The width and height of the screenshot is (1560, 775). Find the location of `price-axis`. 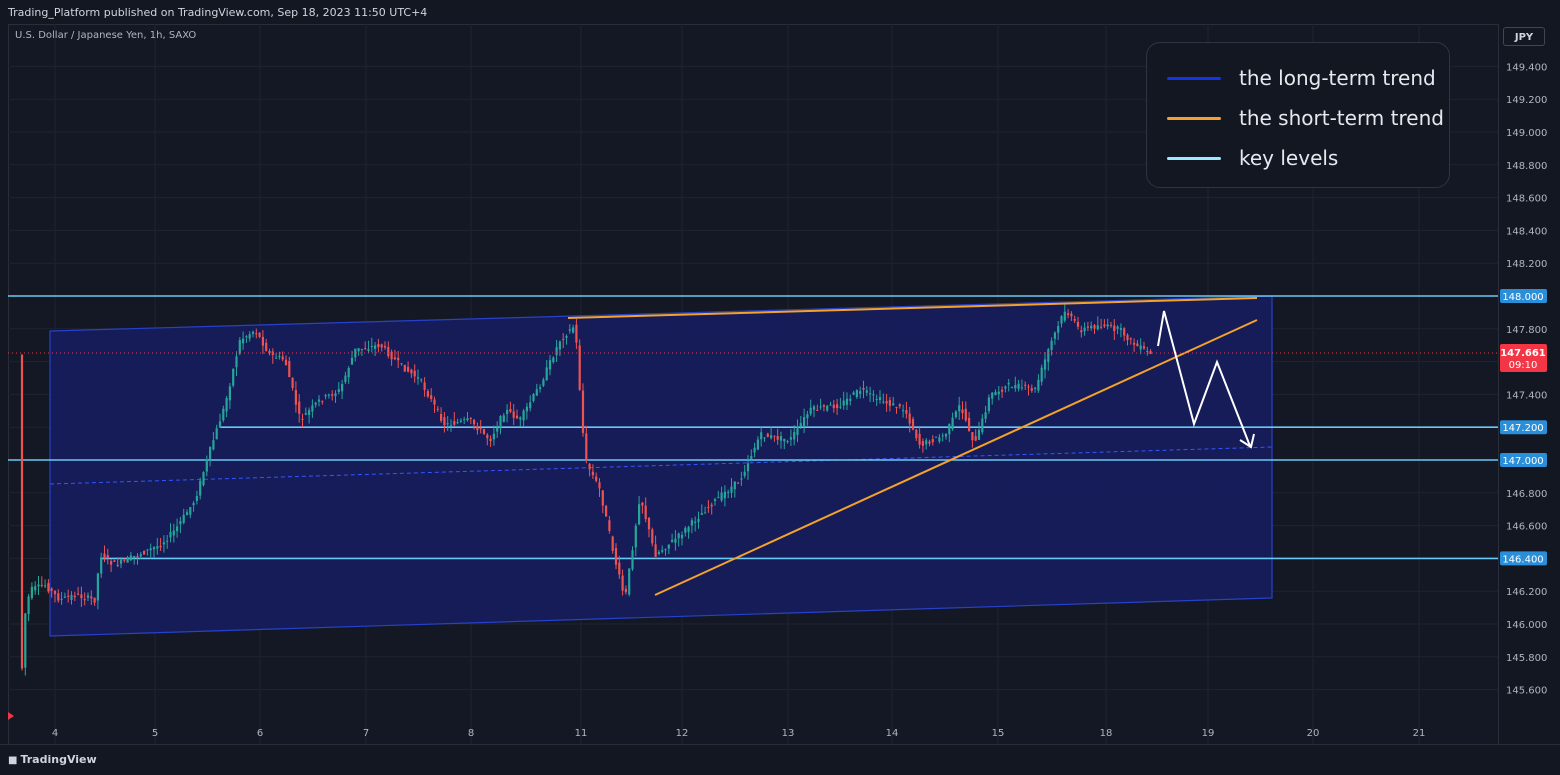

price-axis is located at coordinates (1529, 384).